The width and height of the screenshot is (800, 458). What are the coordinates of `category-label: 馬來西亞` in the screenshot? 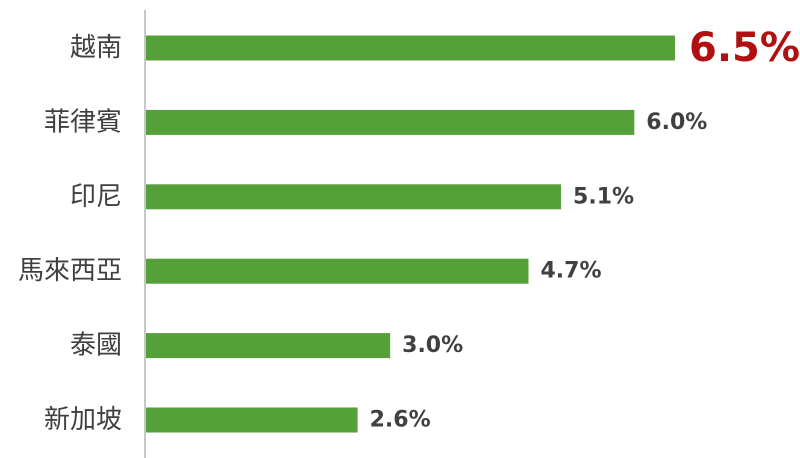 It's located at (70, 271).